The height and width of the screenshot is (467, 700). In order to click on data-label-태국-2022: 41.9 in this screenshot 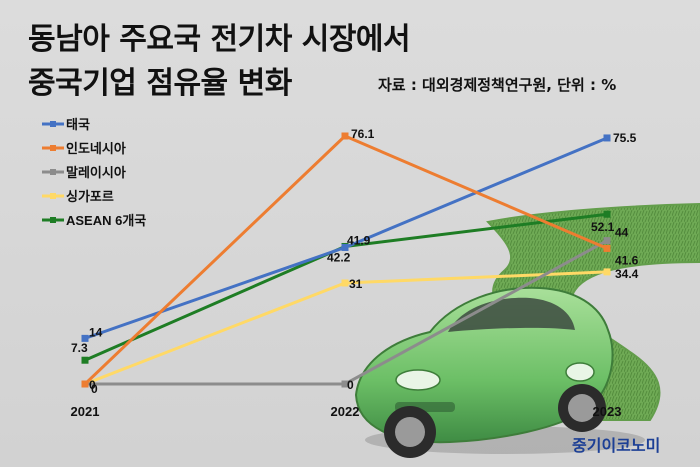, I will do `click(359, 240)`.